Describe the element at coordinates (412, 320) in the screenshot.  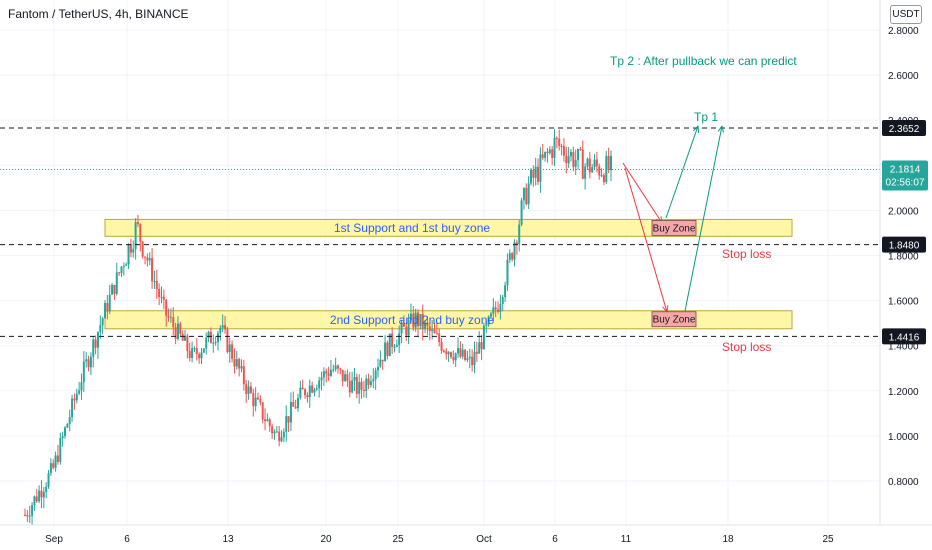
I see `zone-label-2: 2nd Support and 2nd buy zone` at that location.